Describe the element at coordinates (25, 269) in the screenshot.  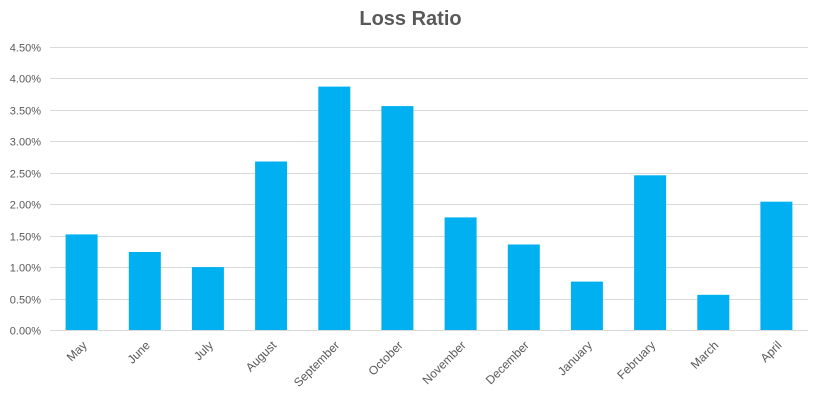
I see `y-tick-label: 1.00%` at that location.